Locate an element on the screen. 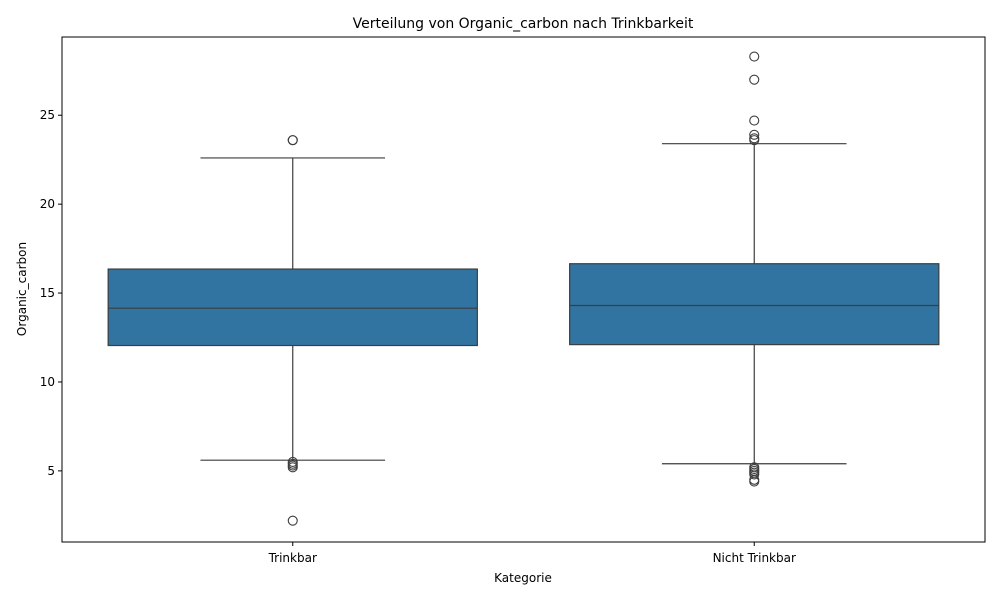  y-tick-label: 5 is located at coordinates (51, 471).